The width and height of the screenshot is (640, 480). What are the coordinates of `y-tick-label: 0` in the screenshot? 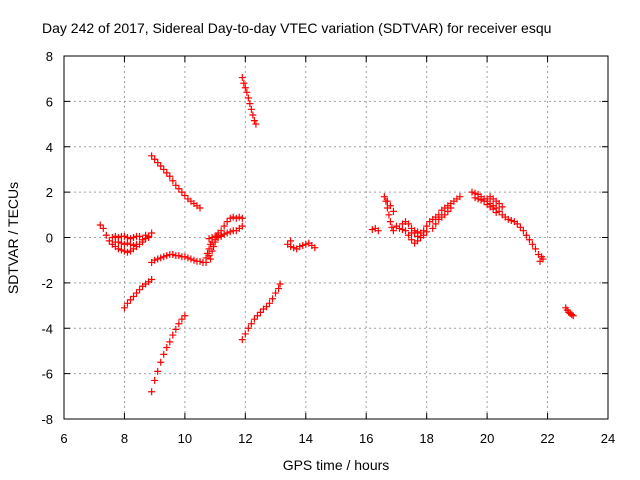 It's located at (49, 238).